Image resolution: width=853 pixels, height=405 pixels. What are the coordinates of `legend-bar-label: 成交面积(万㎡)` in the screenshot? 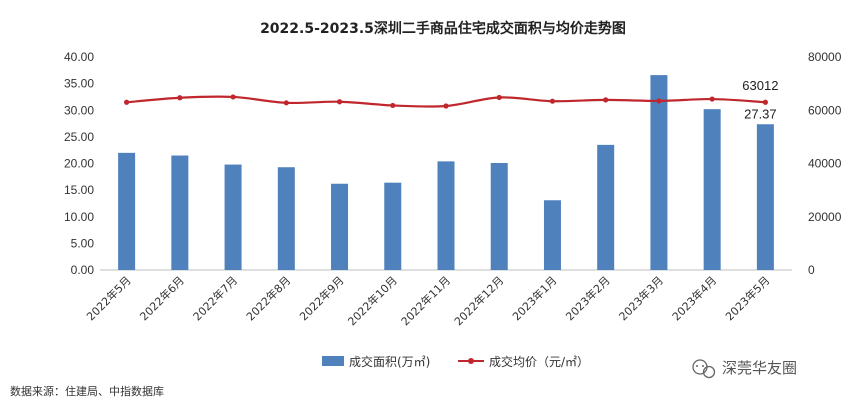 It's located at (389, 361).